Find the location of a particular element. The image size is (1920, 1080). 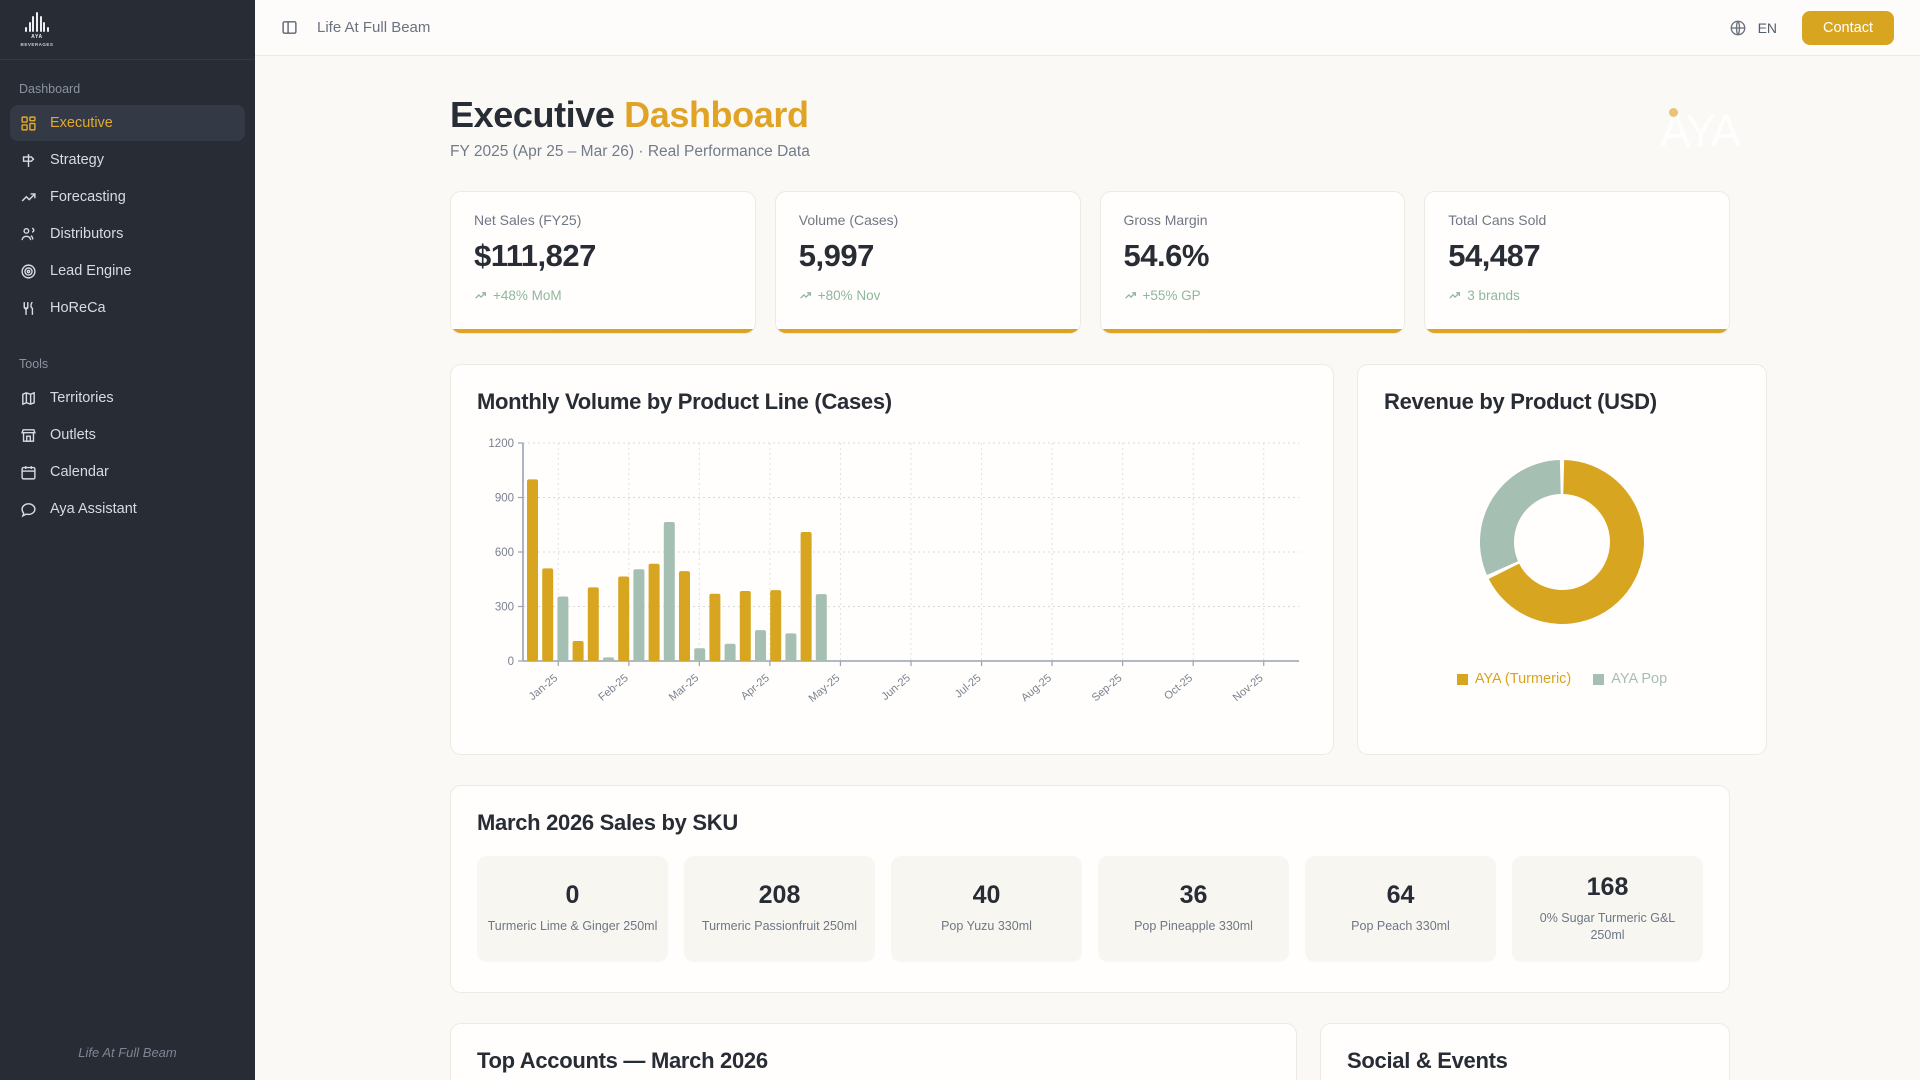

sidebar-item-horeca: HoReCa is located at coordinates (127, 308).